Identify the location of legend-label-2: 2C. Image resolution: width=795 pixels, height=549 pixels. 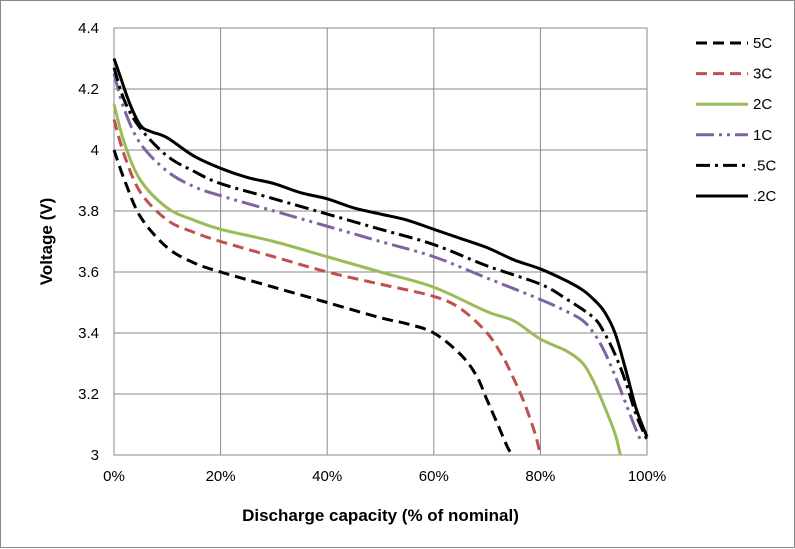
(762, 104).